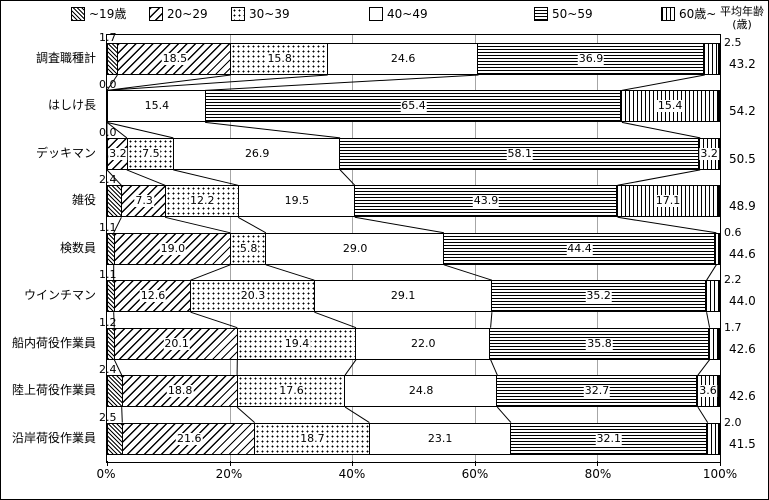 The width and height of the screenshot is (769, 500). I want to click on segment-value: 36.9, so click(591, 58).